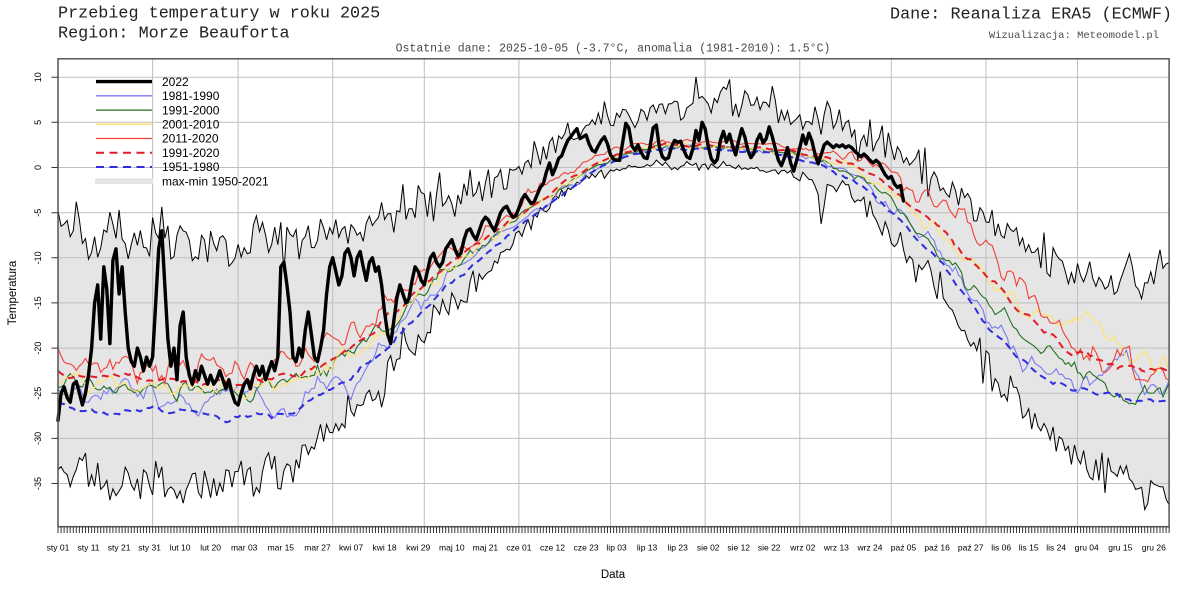 This screenshot has height=605, width=1200. Describe the element at coordinates (1154, 548) in the screenshot. I see `svg-text: gru 26` at that location.